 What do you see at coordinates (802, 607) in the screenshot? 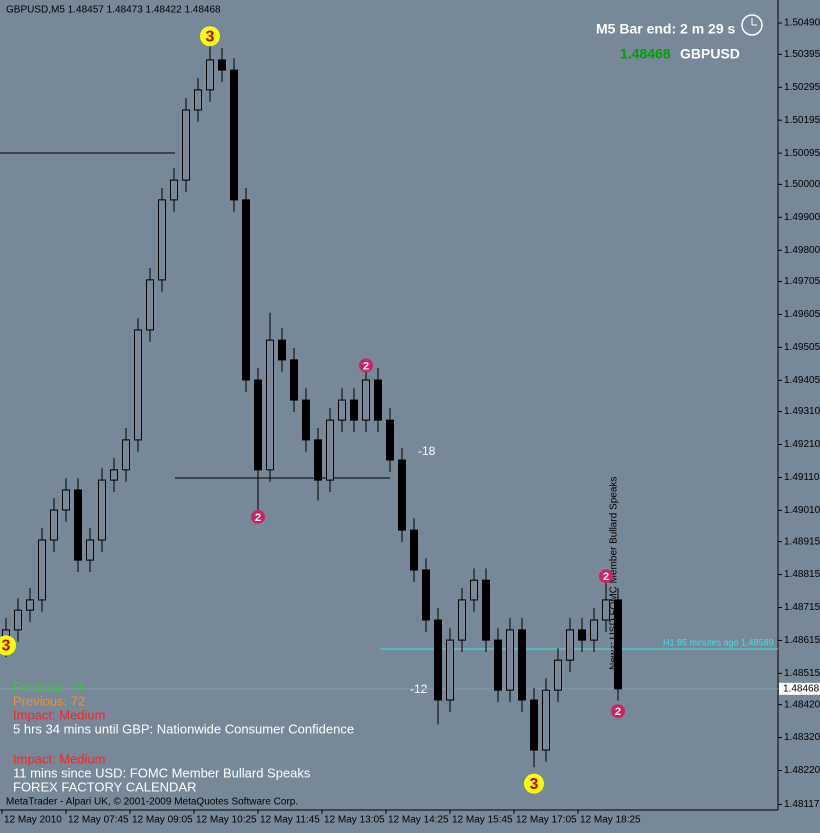
I see `y-tick-label: 1.48715` at bounding box center [802, 607].